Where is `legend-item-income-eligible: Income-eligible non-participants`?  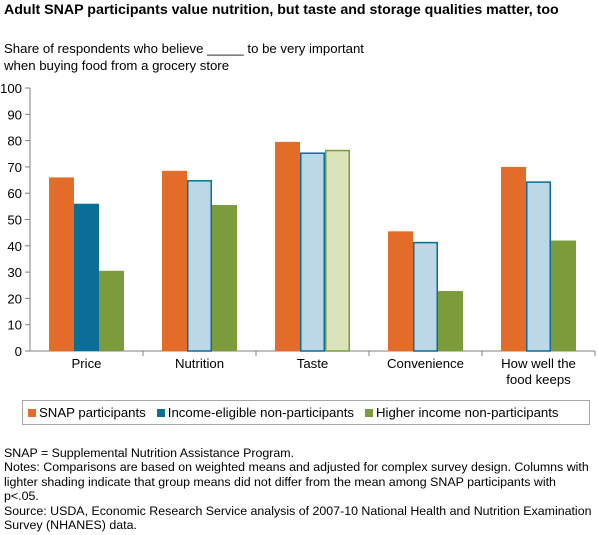
legend-item-income-eligible: Income-eligible non-participants is located at coordinates (255, 412).